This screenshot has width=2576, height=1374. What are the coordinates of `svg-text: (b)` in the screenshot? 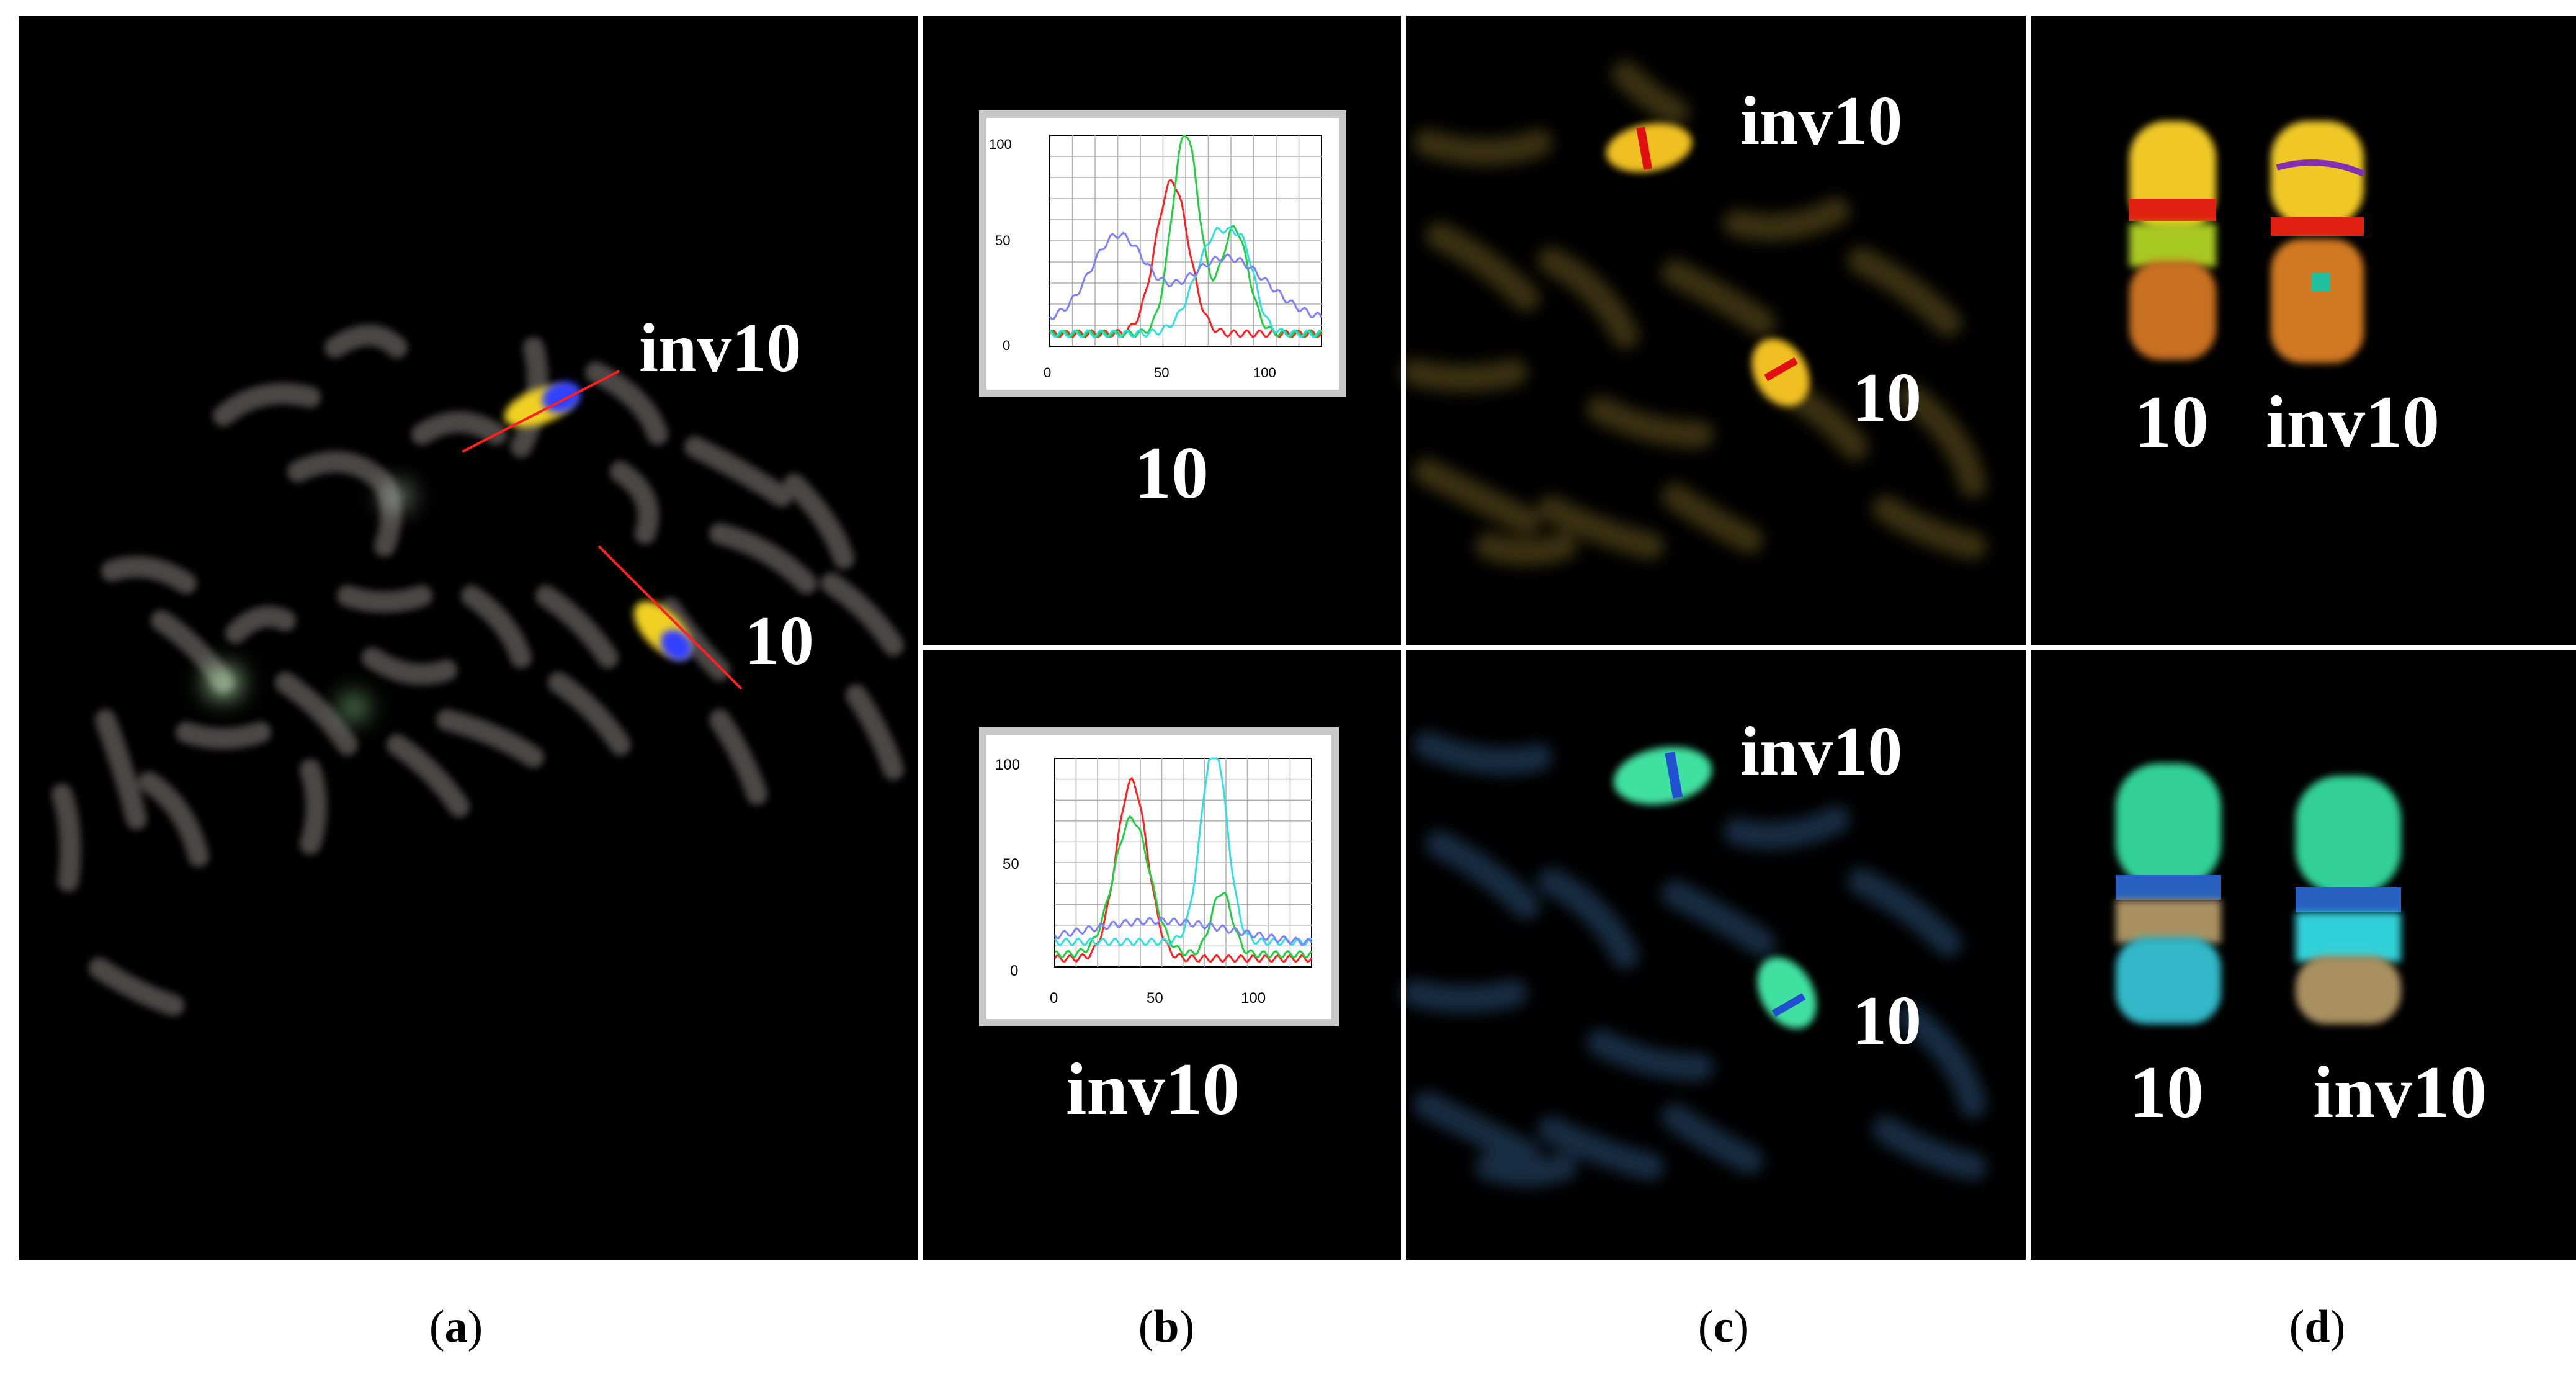 It's located at (1166, 1327).